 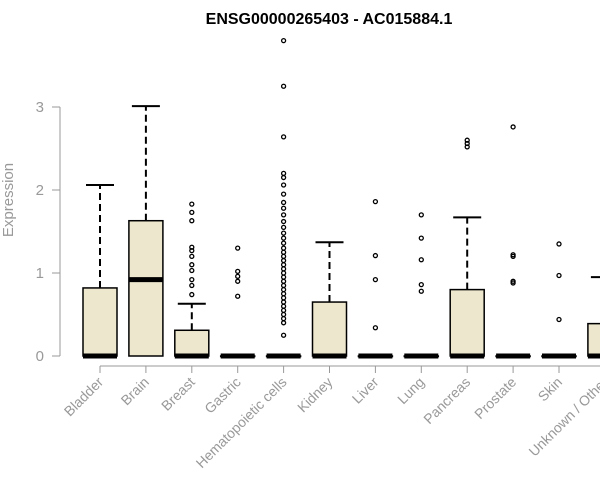 What do you see at coordinates (559, 300) in the screenshot?
I see `box-skin` at bounding box center [559, 300].